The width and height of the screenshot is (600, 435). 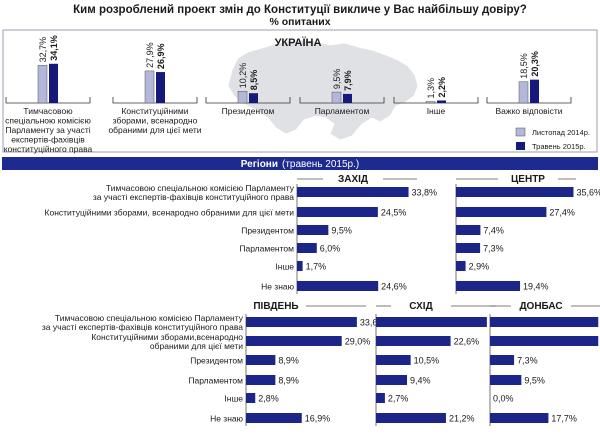 I want to click on region-bar-value: 10,5%, so click(x=427, y=361).